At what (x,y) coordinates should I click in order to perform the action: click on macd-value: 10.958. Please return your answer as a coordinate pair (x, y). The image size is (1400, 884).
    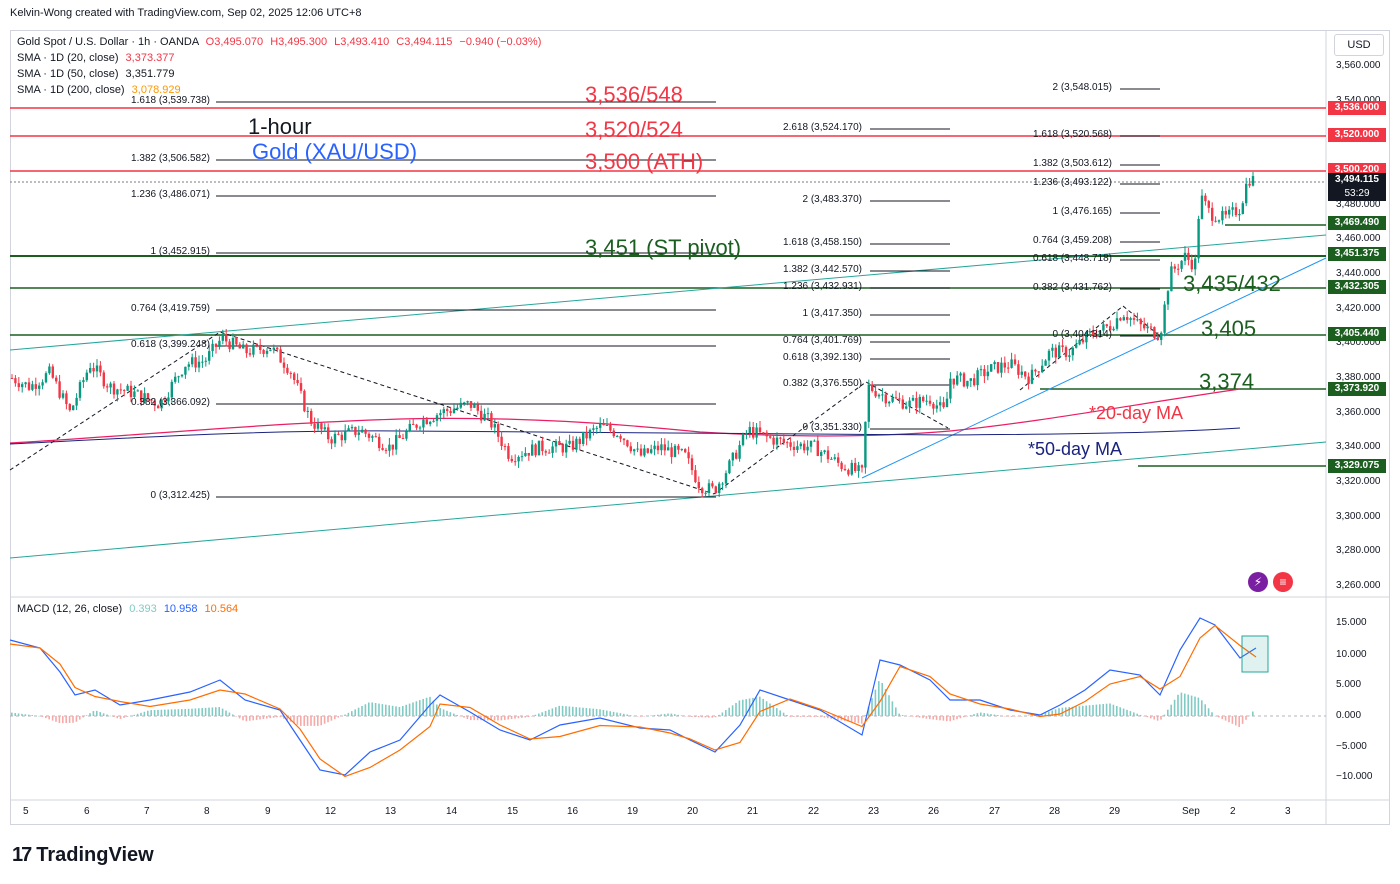
    Looking at the image, I should click on (180, 609).